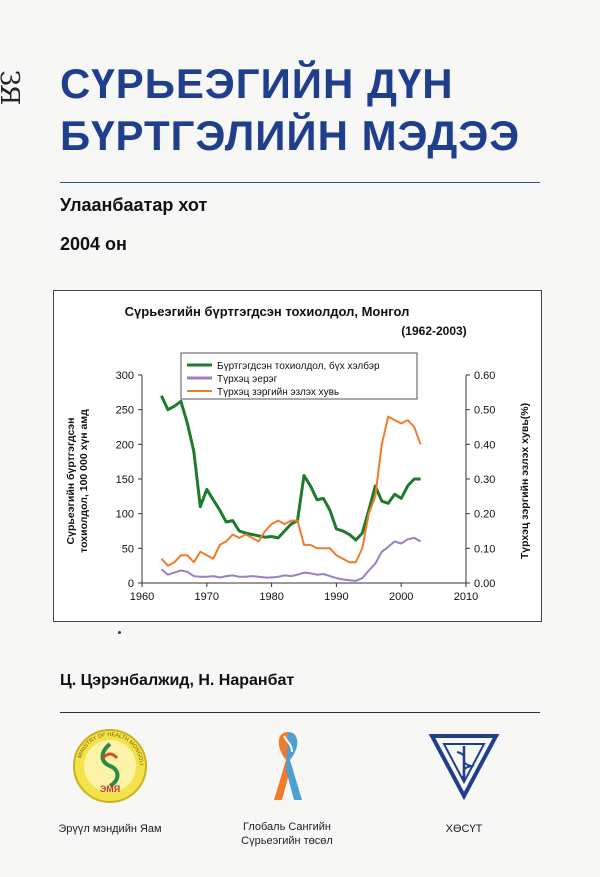 The image size is (600, 877). Describe the element at coordinates (464, 767) in the screenshot. I see `hosut-emblem` at that location.